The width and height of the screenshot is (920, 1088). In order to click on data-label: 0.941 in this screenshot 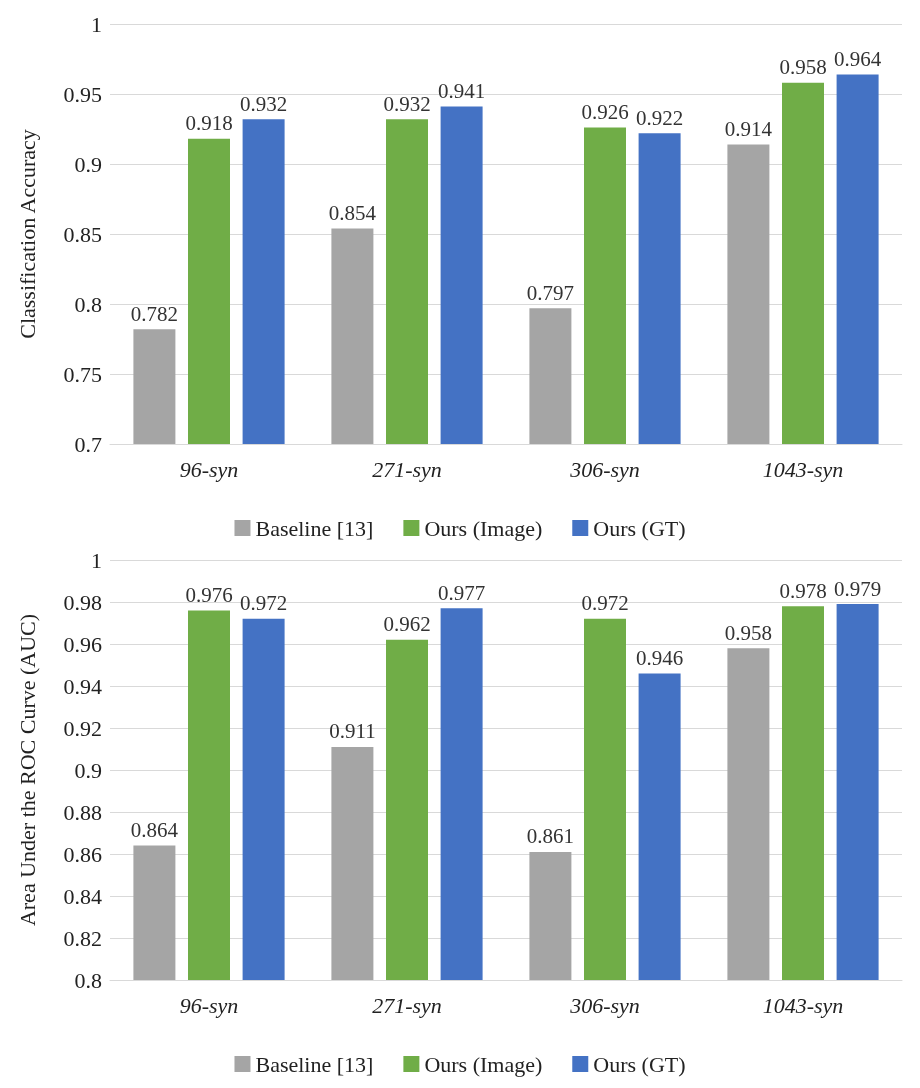, I will do `click(461, 91)`.